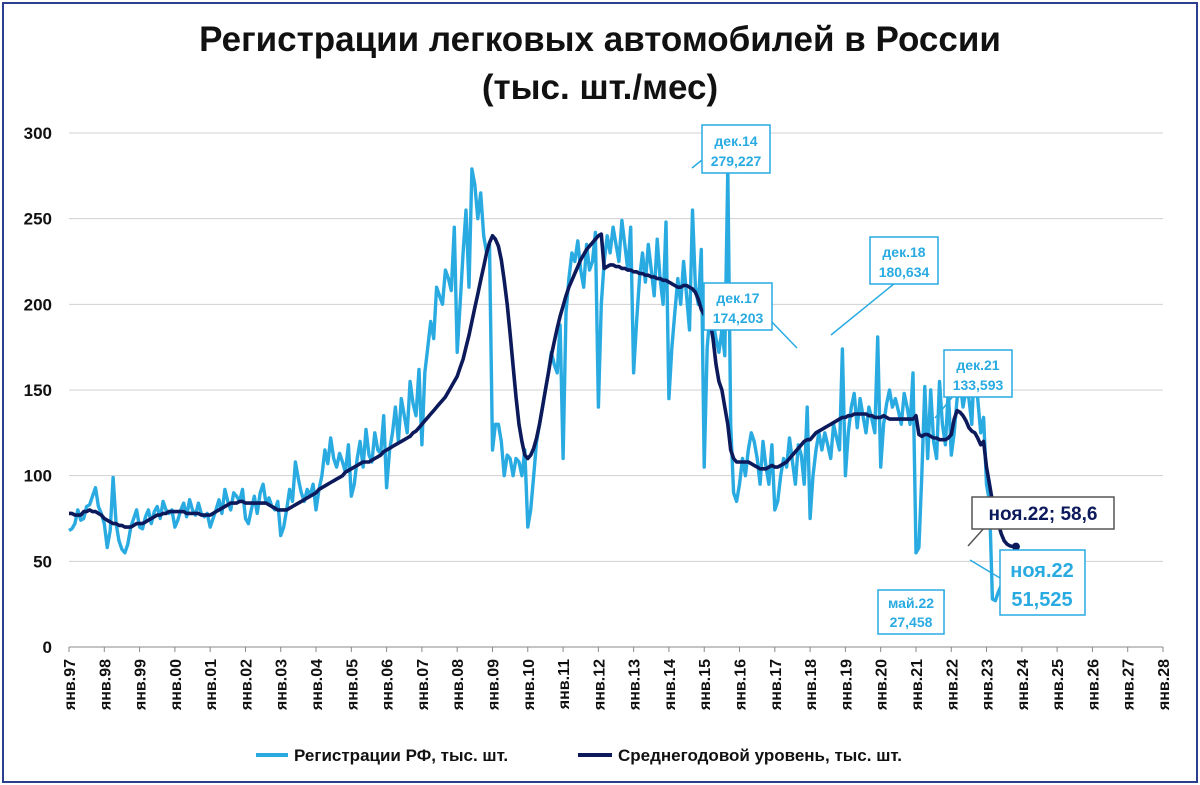  I want to click on x-tick-label: янв.02, so click(246, 685).